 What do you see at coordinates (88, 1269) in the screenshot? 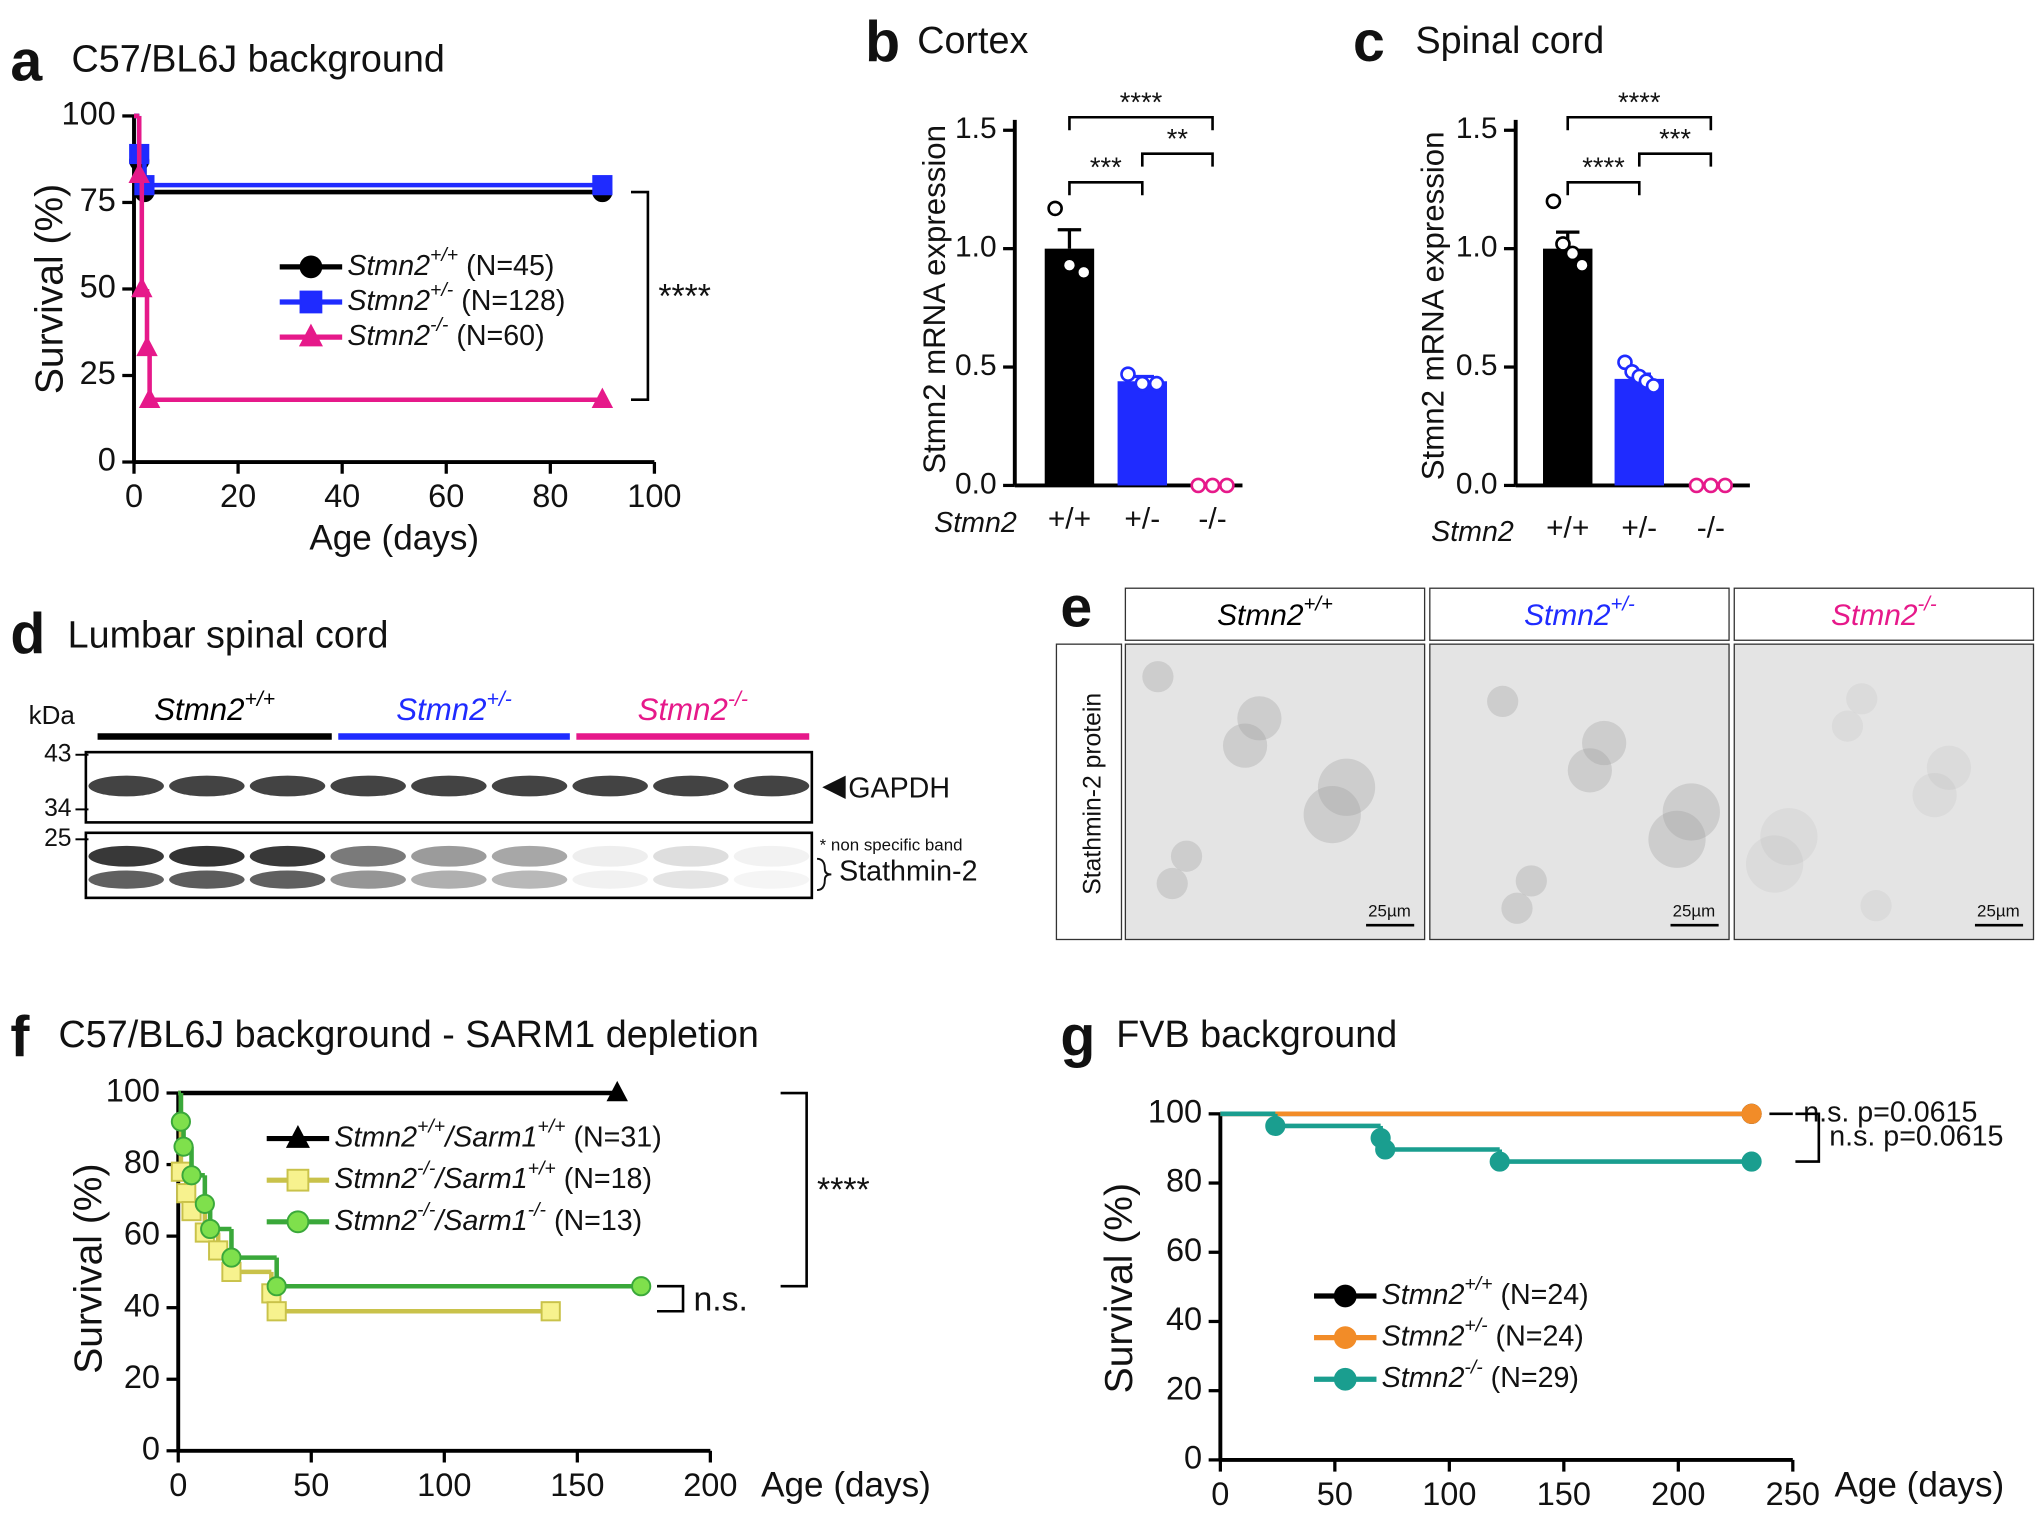
I see `y-axis-label: Survival (%)` at bounding box center [88, 1269].